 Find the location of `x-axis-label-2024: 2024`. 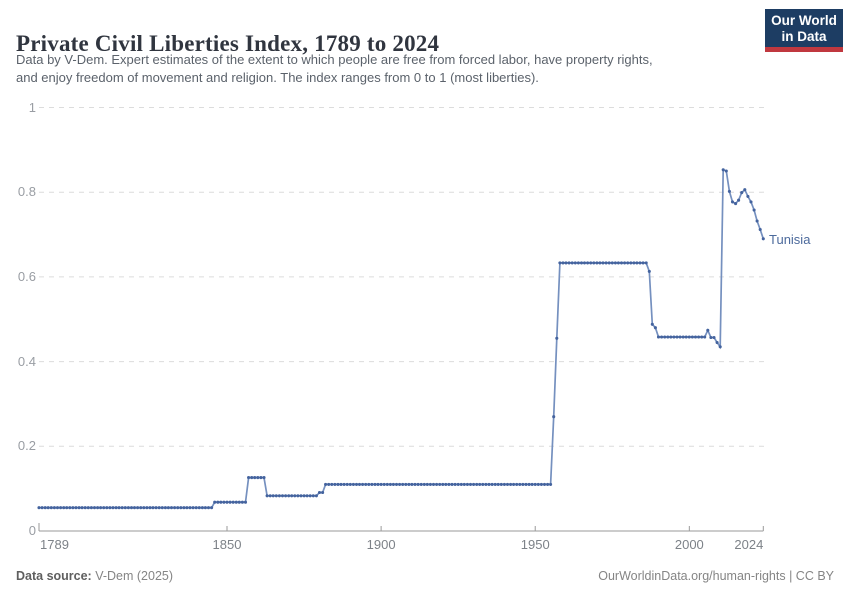

x-axis-label-2024: 2024 is located at coordinates (749, 544).